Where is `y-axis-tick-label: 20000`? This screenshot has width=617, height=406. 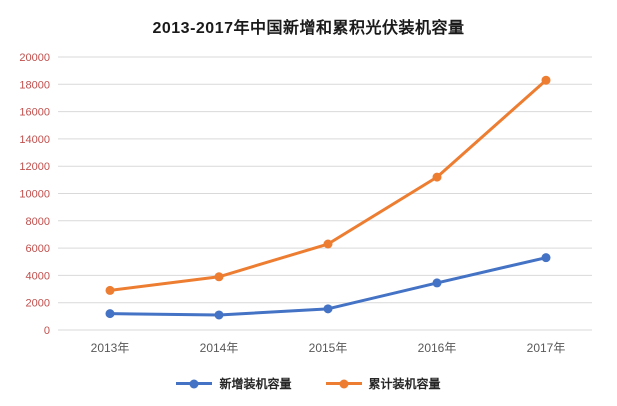
y-axis-tick-label: 20000 is located at coordinates (34, 58).